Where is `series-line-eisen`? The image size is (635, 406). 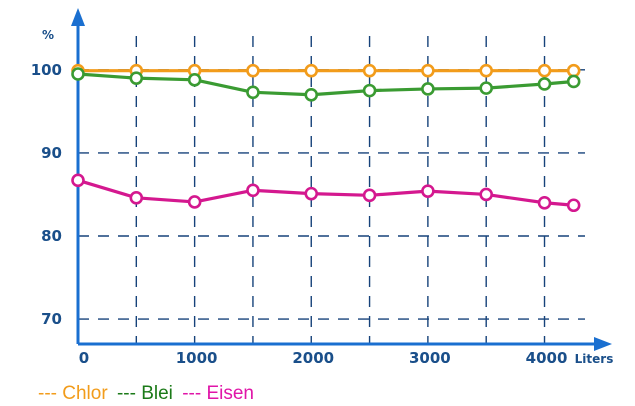 series-line-eisen is located at coordinates (326, 192).